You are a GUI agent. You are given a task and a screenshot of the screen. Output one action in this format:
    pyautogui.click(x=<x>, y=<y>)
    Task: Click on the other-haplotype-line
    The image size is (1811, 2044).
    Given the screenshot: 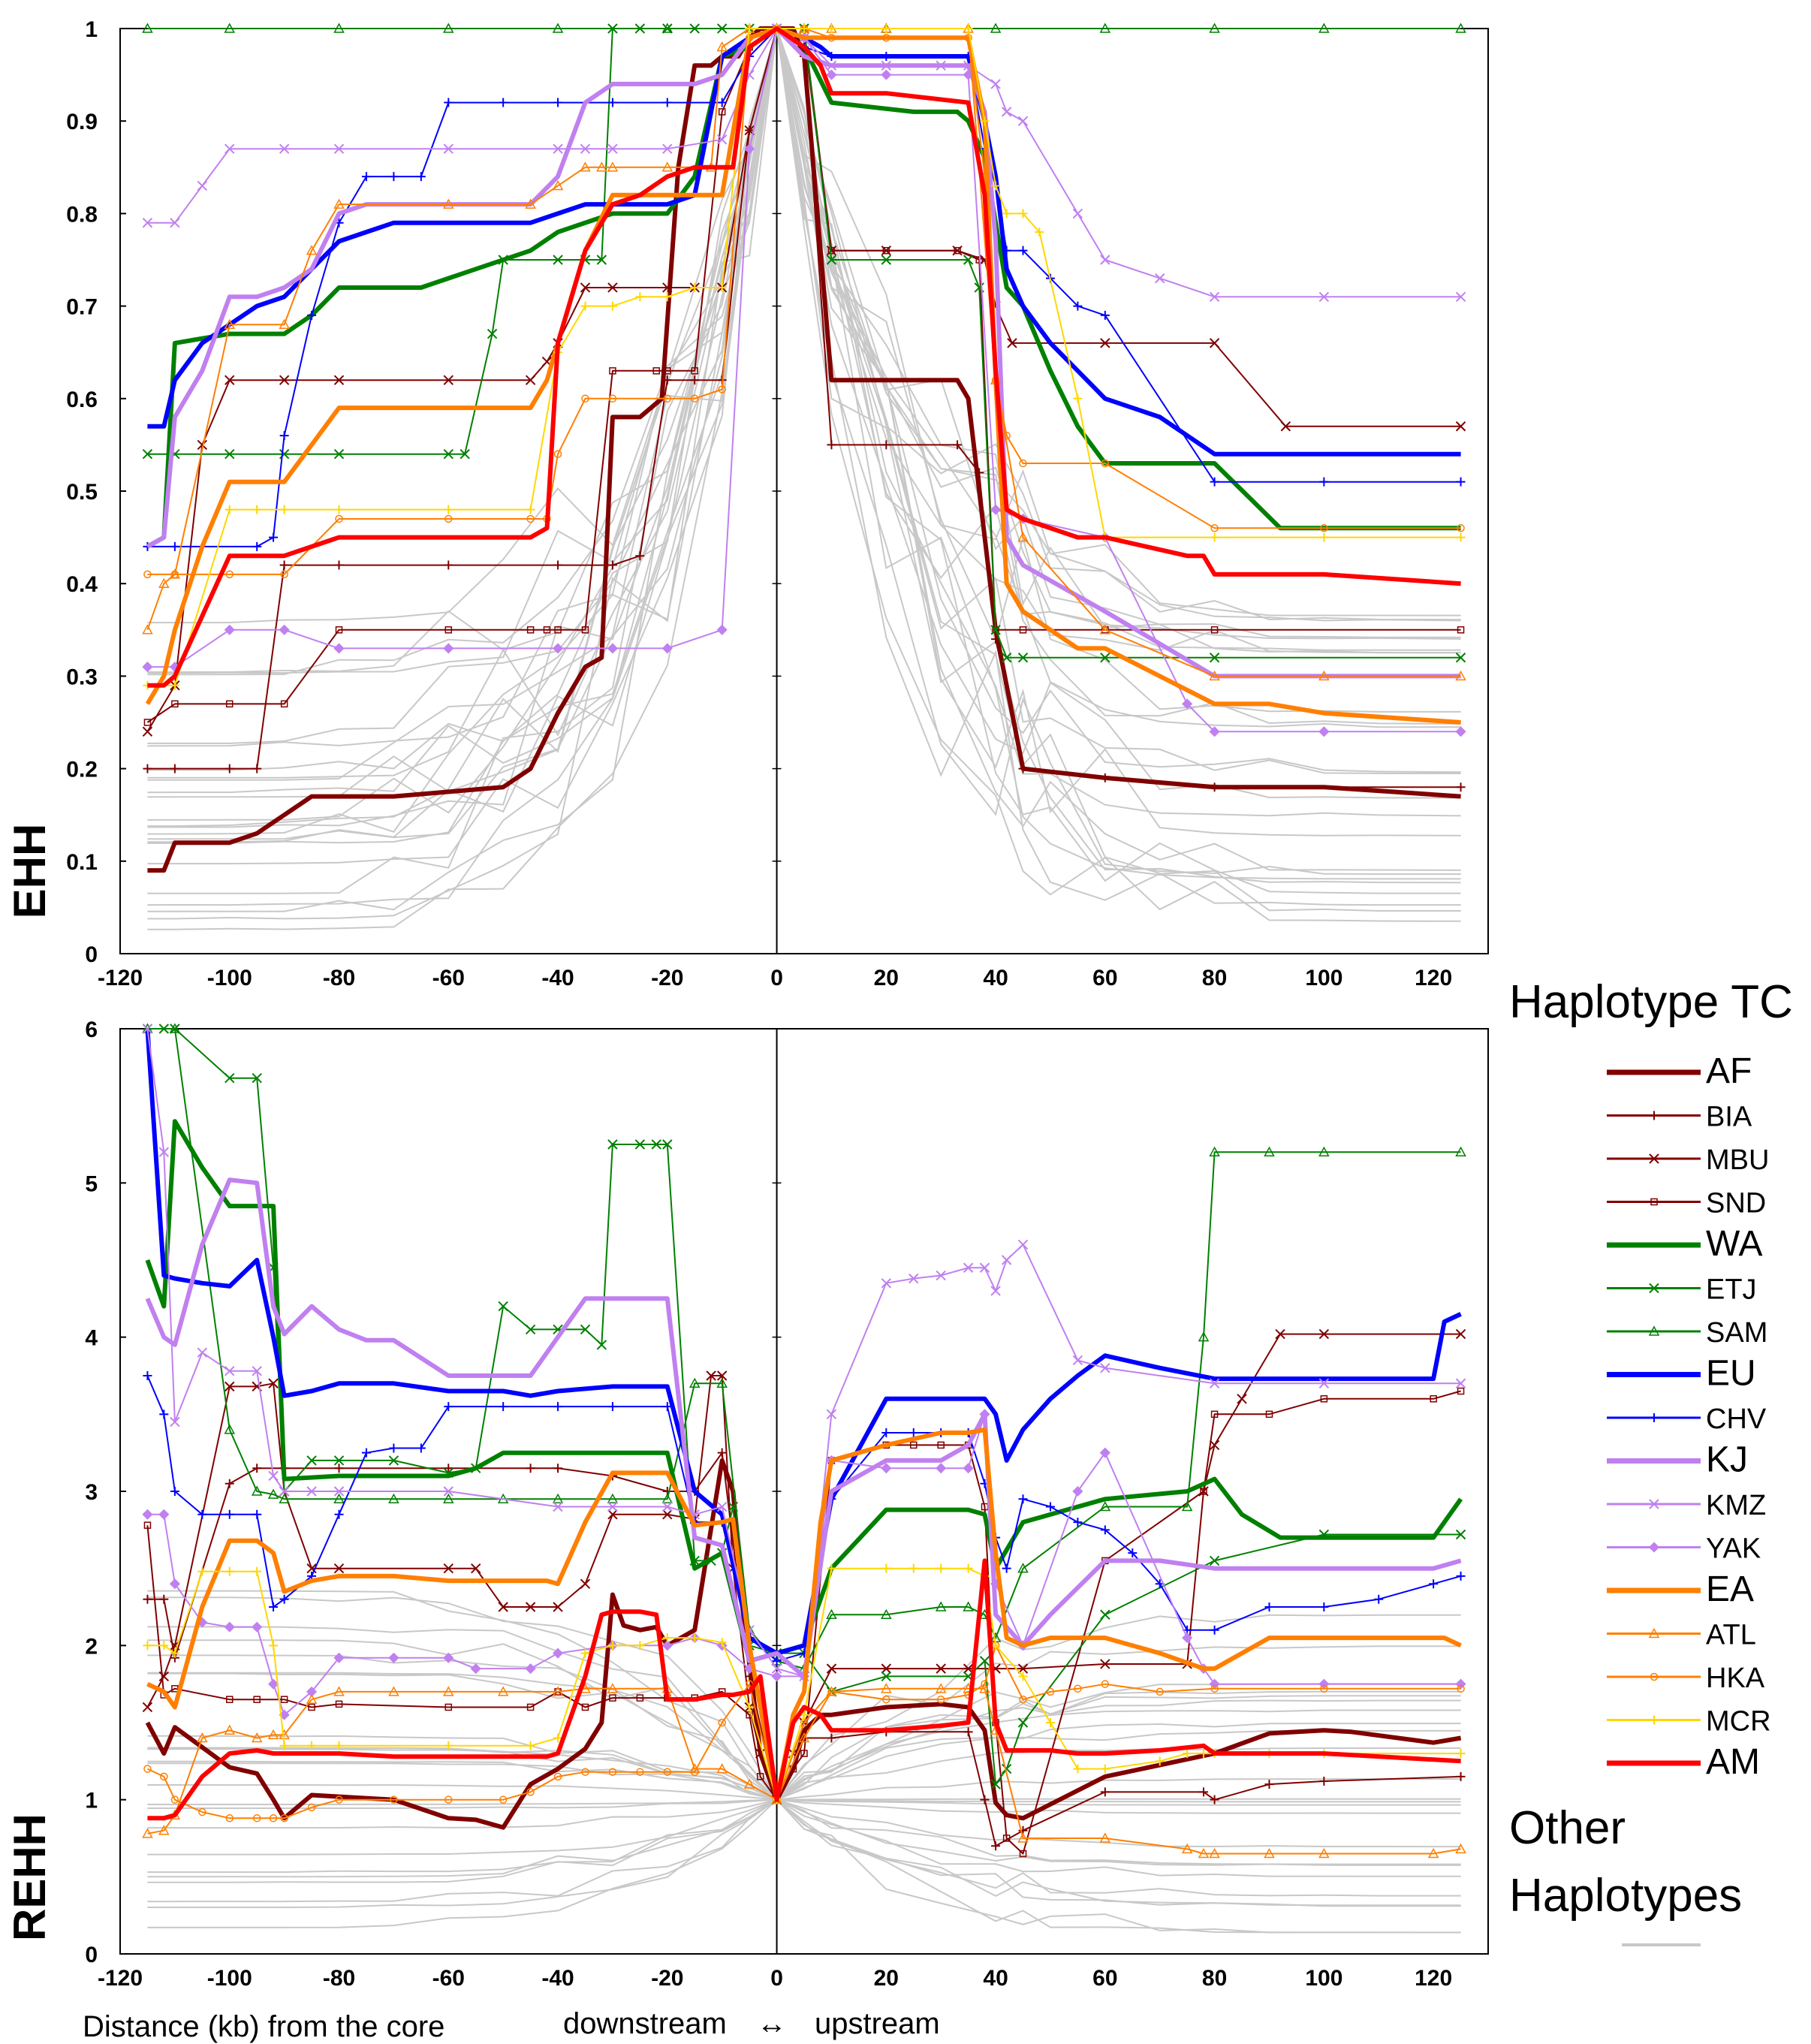 What is the action you would take?
    pyautogui.click(x=804, y=1840)
    